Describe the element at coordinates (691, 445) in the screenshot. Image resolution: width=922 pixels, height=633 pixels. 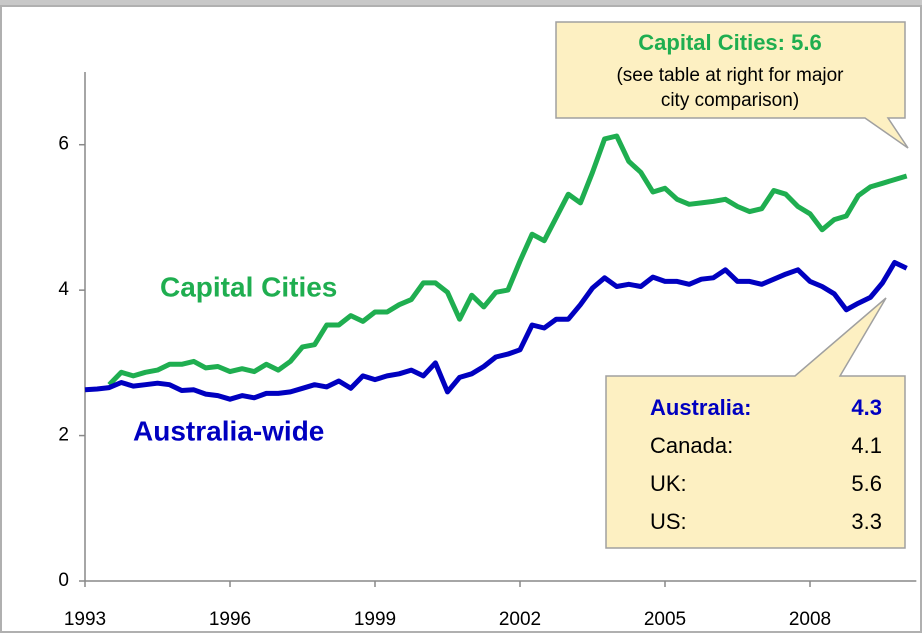
I see `table-label: Canada:` at that location.